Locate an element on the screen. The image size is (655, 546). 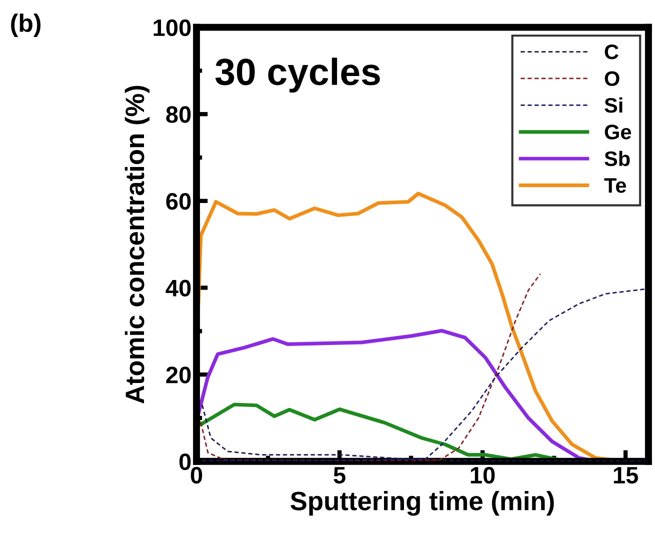
legend-label: O is located at coordinates (612, 78).